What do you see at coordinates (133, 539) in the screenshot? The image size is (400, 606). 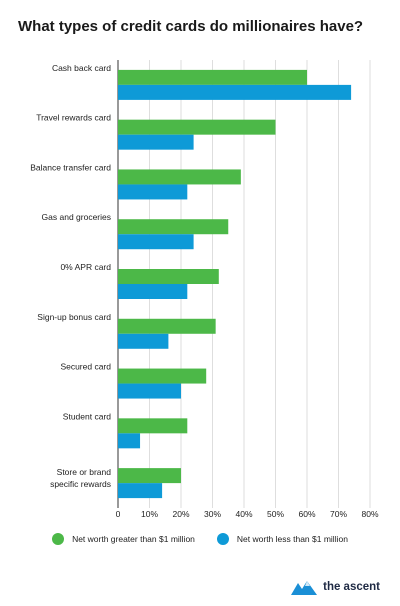 I see `legend-label-series-1: Net worth greater than $1 million` at bounding box center [133, 539].